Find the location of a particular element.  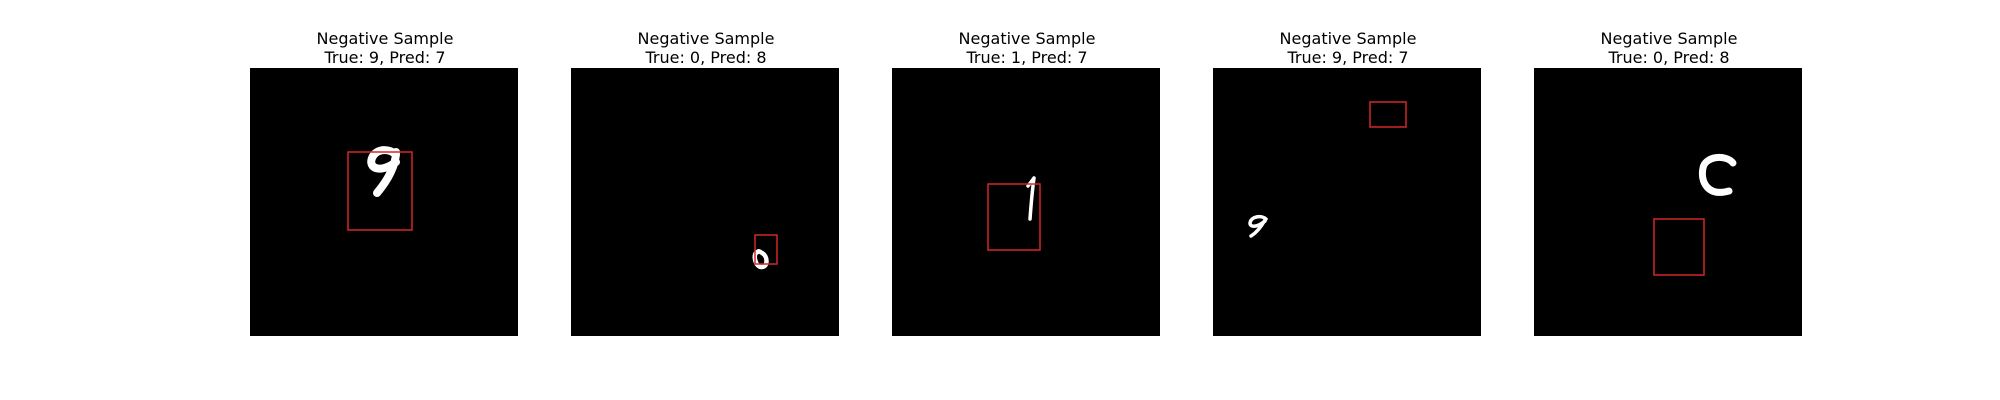

panel-2-title-block: Negative Sample True: 0, Pred: 8 is located at coordinates (706, 48).